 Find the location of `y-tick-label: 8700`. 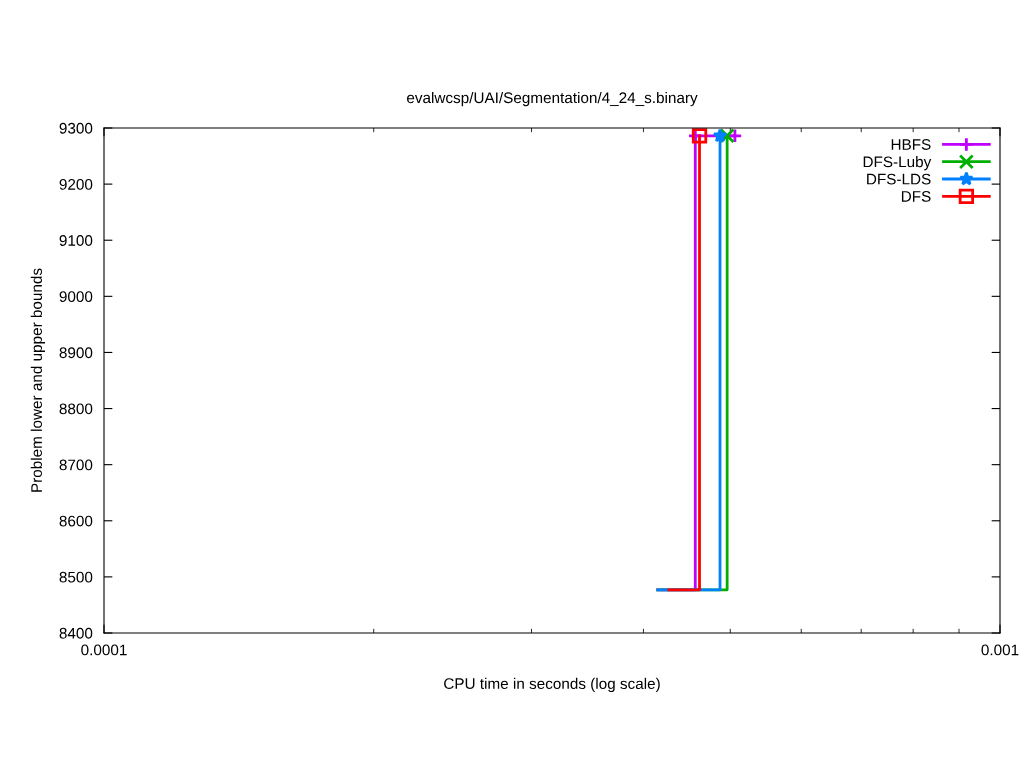

y-tick-label: 8700 is located at coordinates (76, 465).